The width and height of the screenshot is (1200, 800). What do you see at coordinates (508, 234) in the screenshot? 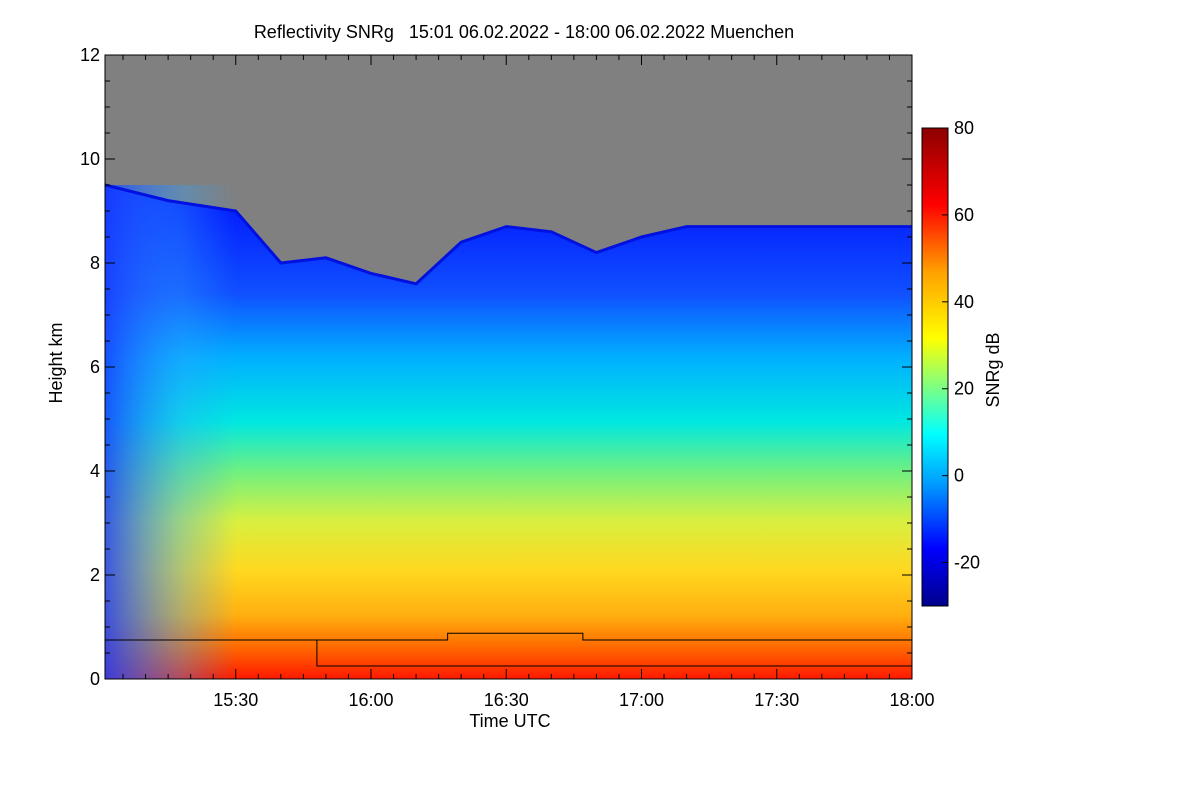
I see `echo-top-edge` at bounding box center [508, 234].